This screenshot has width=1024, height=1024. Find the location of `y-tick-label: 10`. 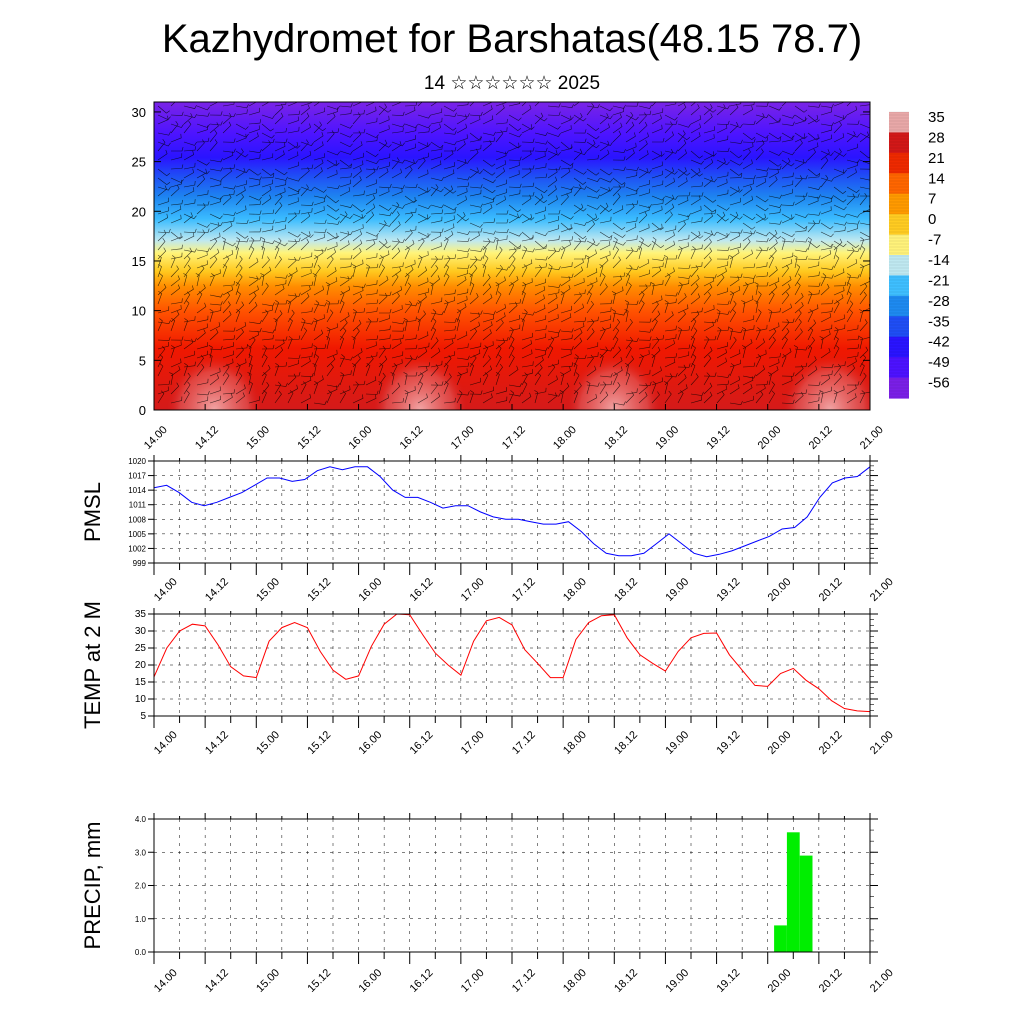

y-tick-label: 10 is located at coordinates (139, 311).